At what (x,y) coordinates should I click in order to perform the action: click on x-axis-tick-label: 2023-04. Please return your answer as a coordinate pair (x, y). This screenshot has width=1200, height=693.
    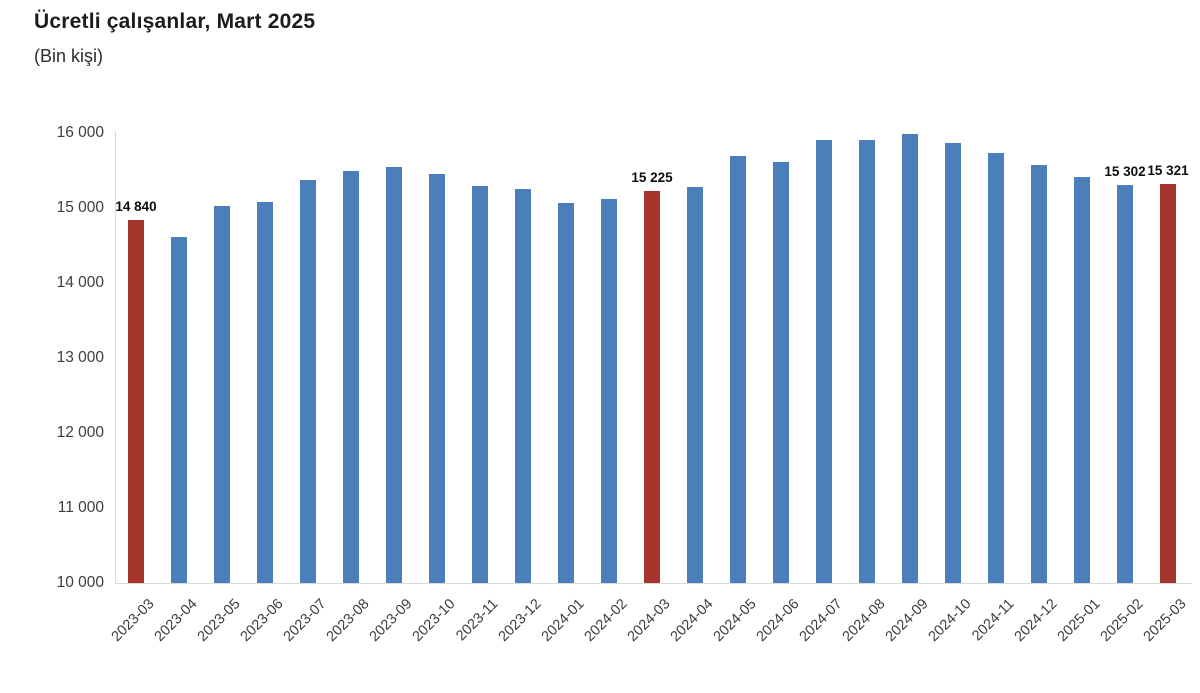
    Looking at the image, I should click on (176, 620).